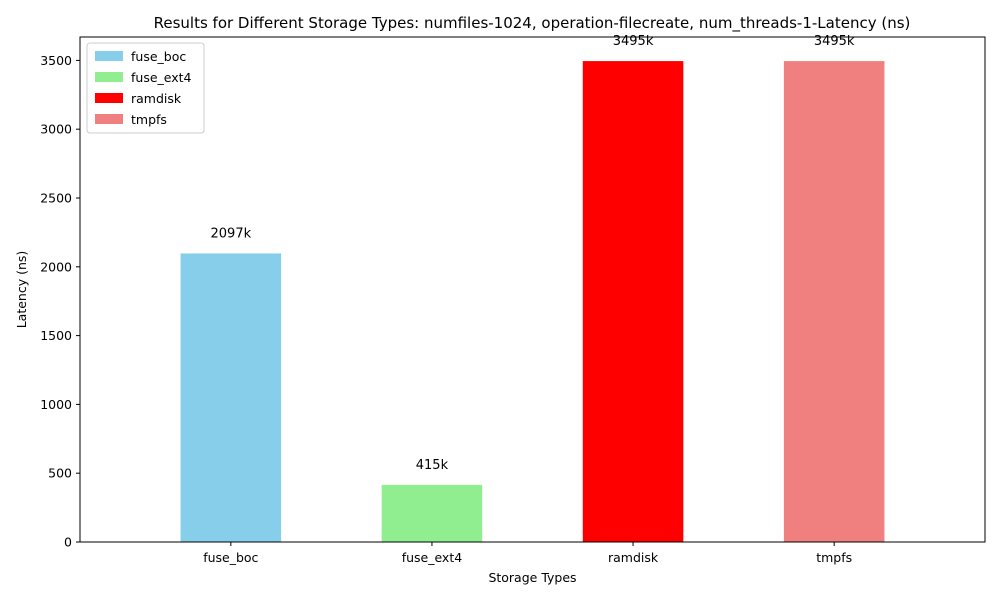 The height and width of the screenshot is (600, 1000). I want to click on x-tick-label-ramdisk: ramdisk, so click(633, 557).